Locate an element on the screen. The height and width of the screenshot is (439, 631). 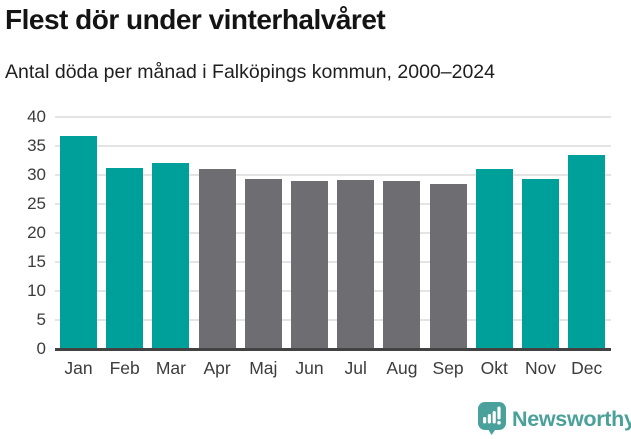
x-tick-jun: Jun is located at coordinates (309, 368).